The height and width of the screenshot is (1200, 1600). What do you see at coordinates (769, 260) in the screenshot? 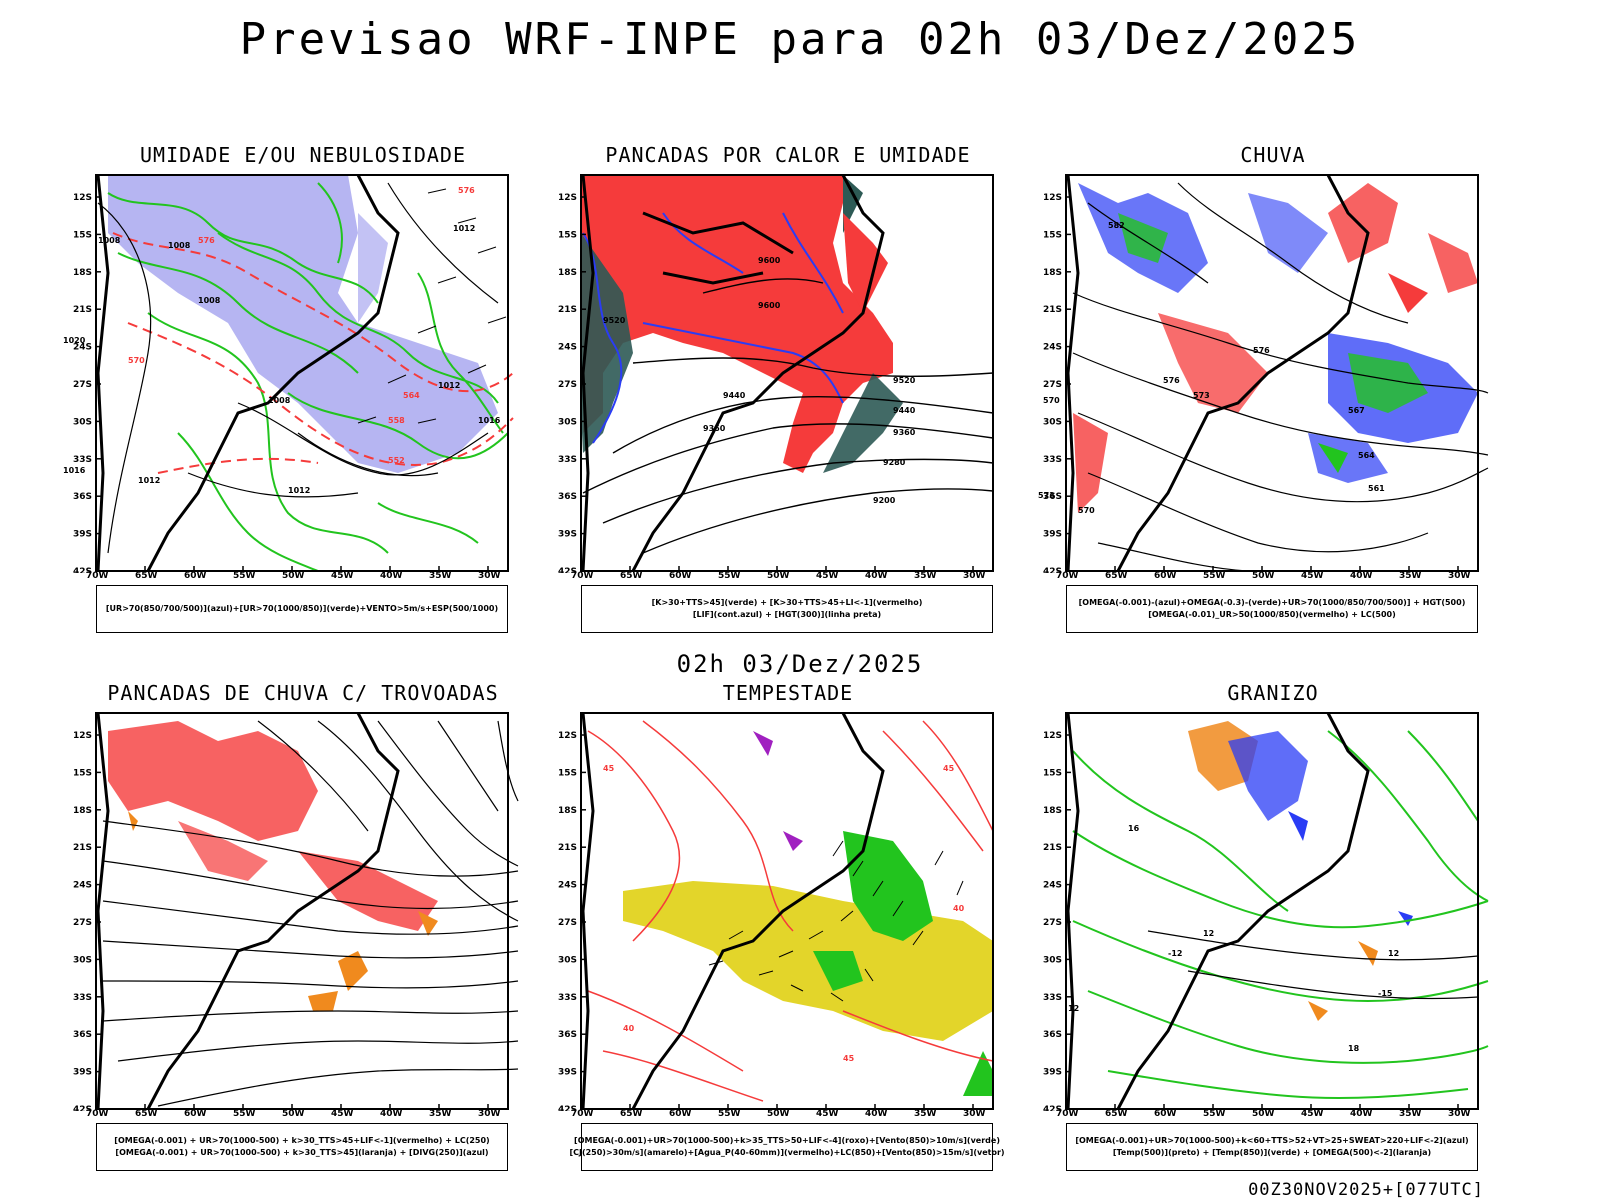
I see `contour-label: 9600` at bounding box center [769, 260].